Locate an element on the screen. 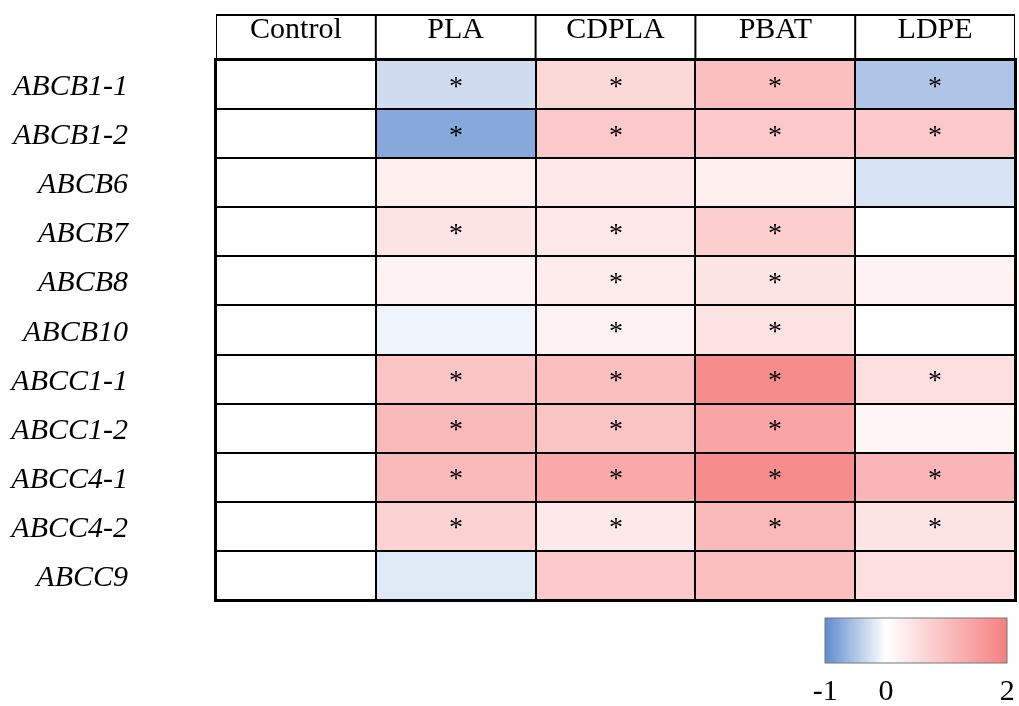 This screenshot has width=1019, height=706. y-tick-label: ABCB6 is located at coordinates (82, 183).